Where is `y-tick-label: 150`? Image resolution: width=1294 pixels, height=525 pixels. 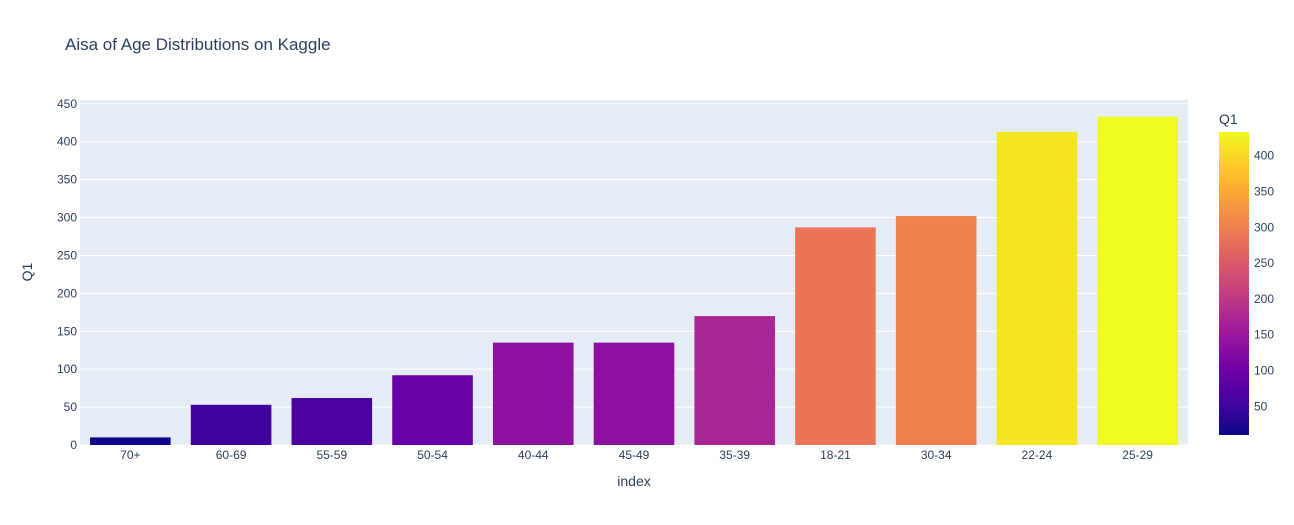 y-tick-label: 150 is located at coordinates (67, 331).